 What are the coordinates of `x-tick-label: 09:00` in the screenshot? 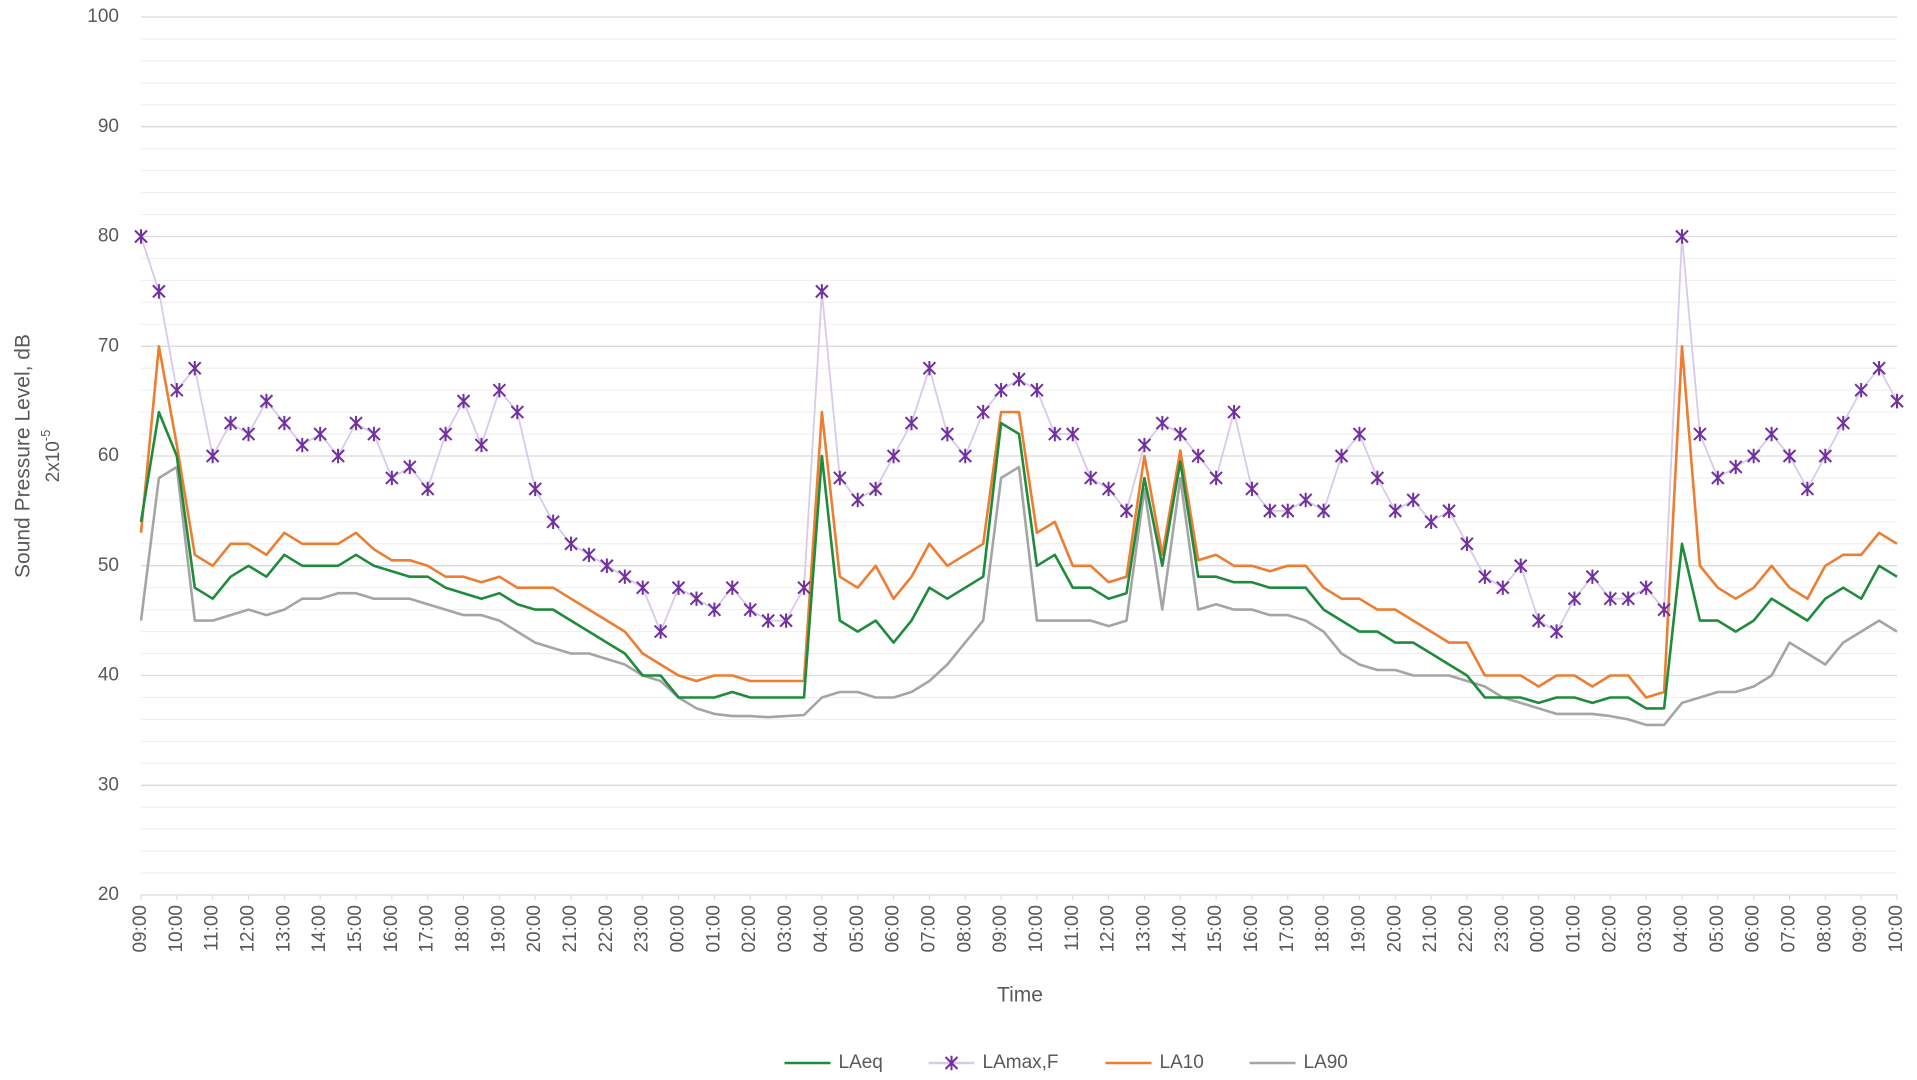 It's located at (1000, 929).